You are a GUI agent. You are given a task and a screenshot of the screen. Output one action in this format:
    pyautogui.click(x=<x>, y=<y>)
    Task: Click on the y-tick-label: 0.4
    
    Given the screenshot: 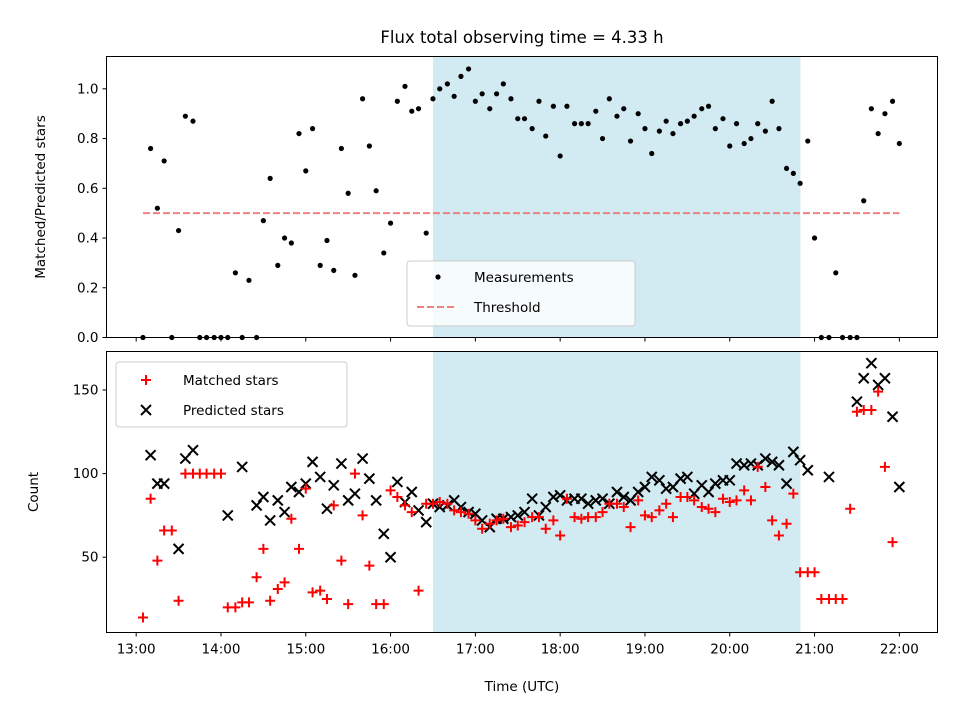 What is the action you would take?
    pyautogui.click(x=87, y=239)
    